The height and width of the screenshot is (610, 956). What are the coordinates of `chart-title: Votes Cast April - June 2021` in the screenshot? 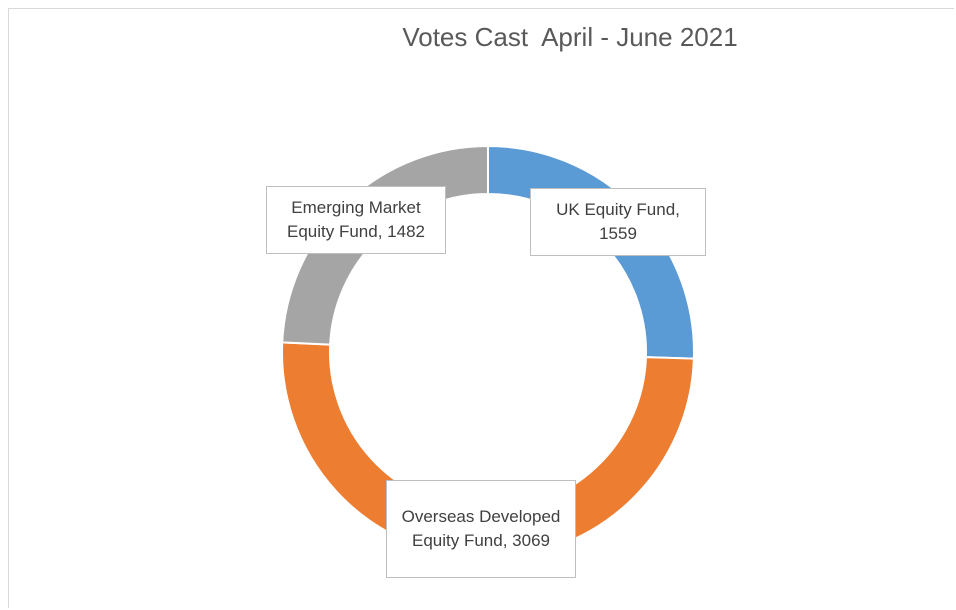 It's located at (570, 37).